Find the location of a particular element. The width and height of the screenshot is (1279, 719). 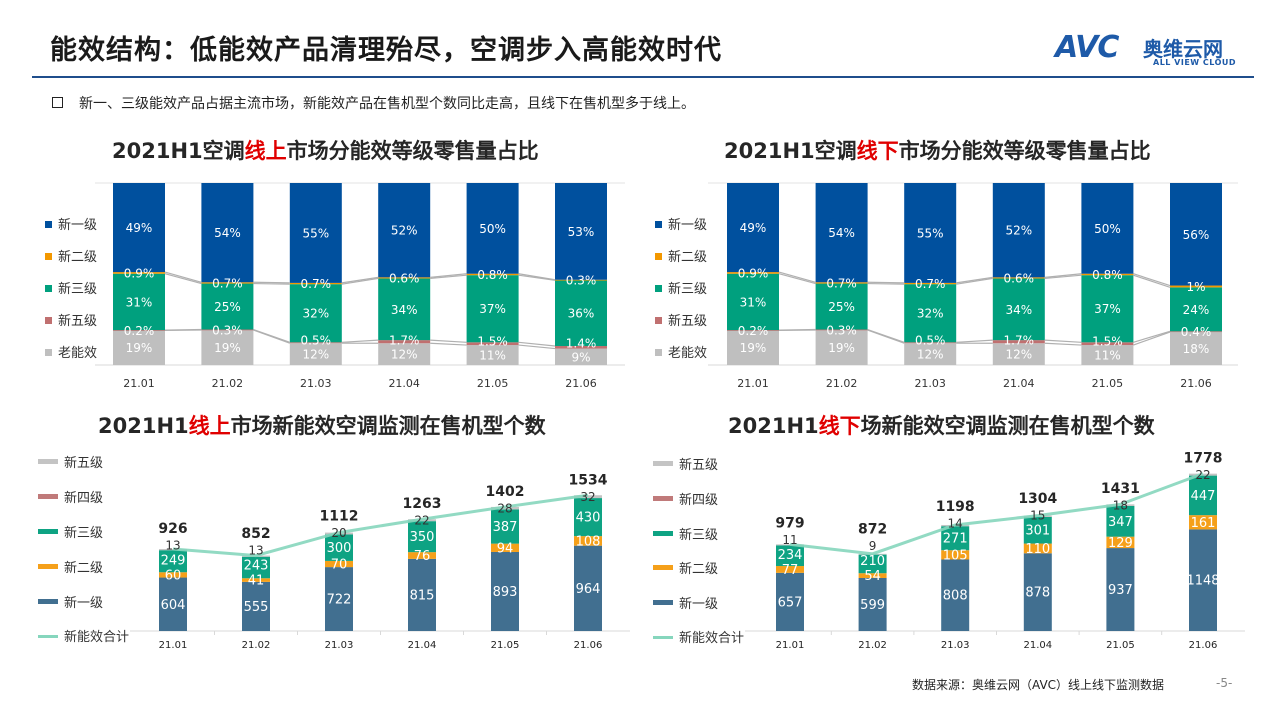

data-label: 0.5% is located at coordinates (930, 341).